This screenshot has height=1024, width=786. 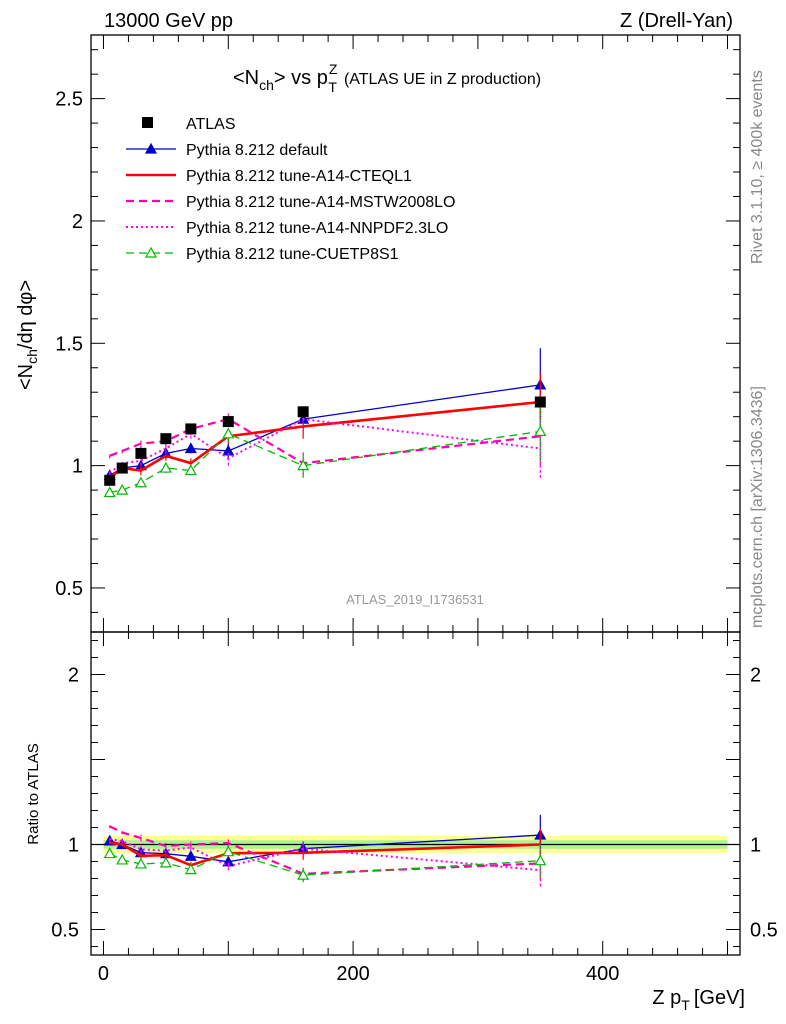 I want to click on process-label: Z (Drell-Yan), so click(x=676, y=21).